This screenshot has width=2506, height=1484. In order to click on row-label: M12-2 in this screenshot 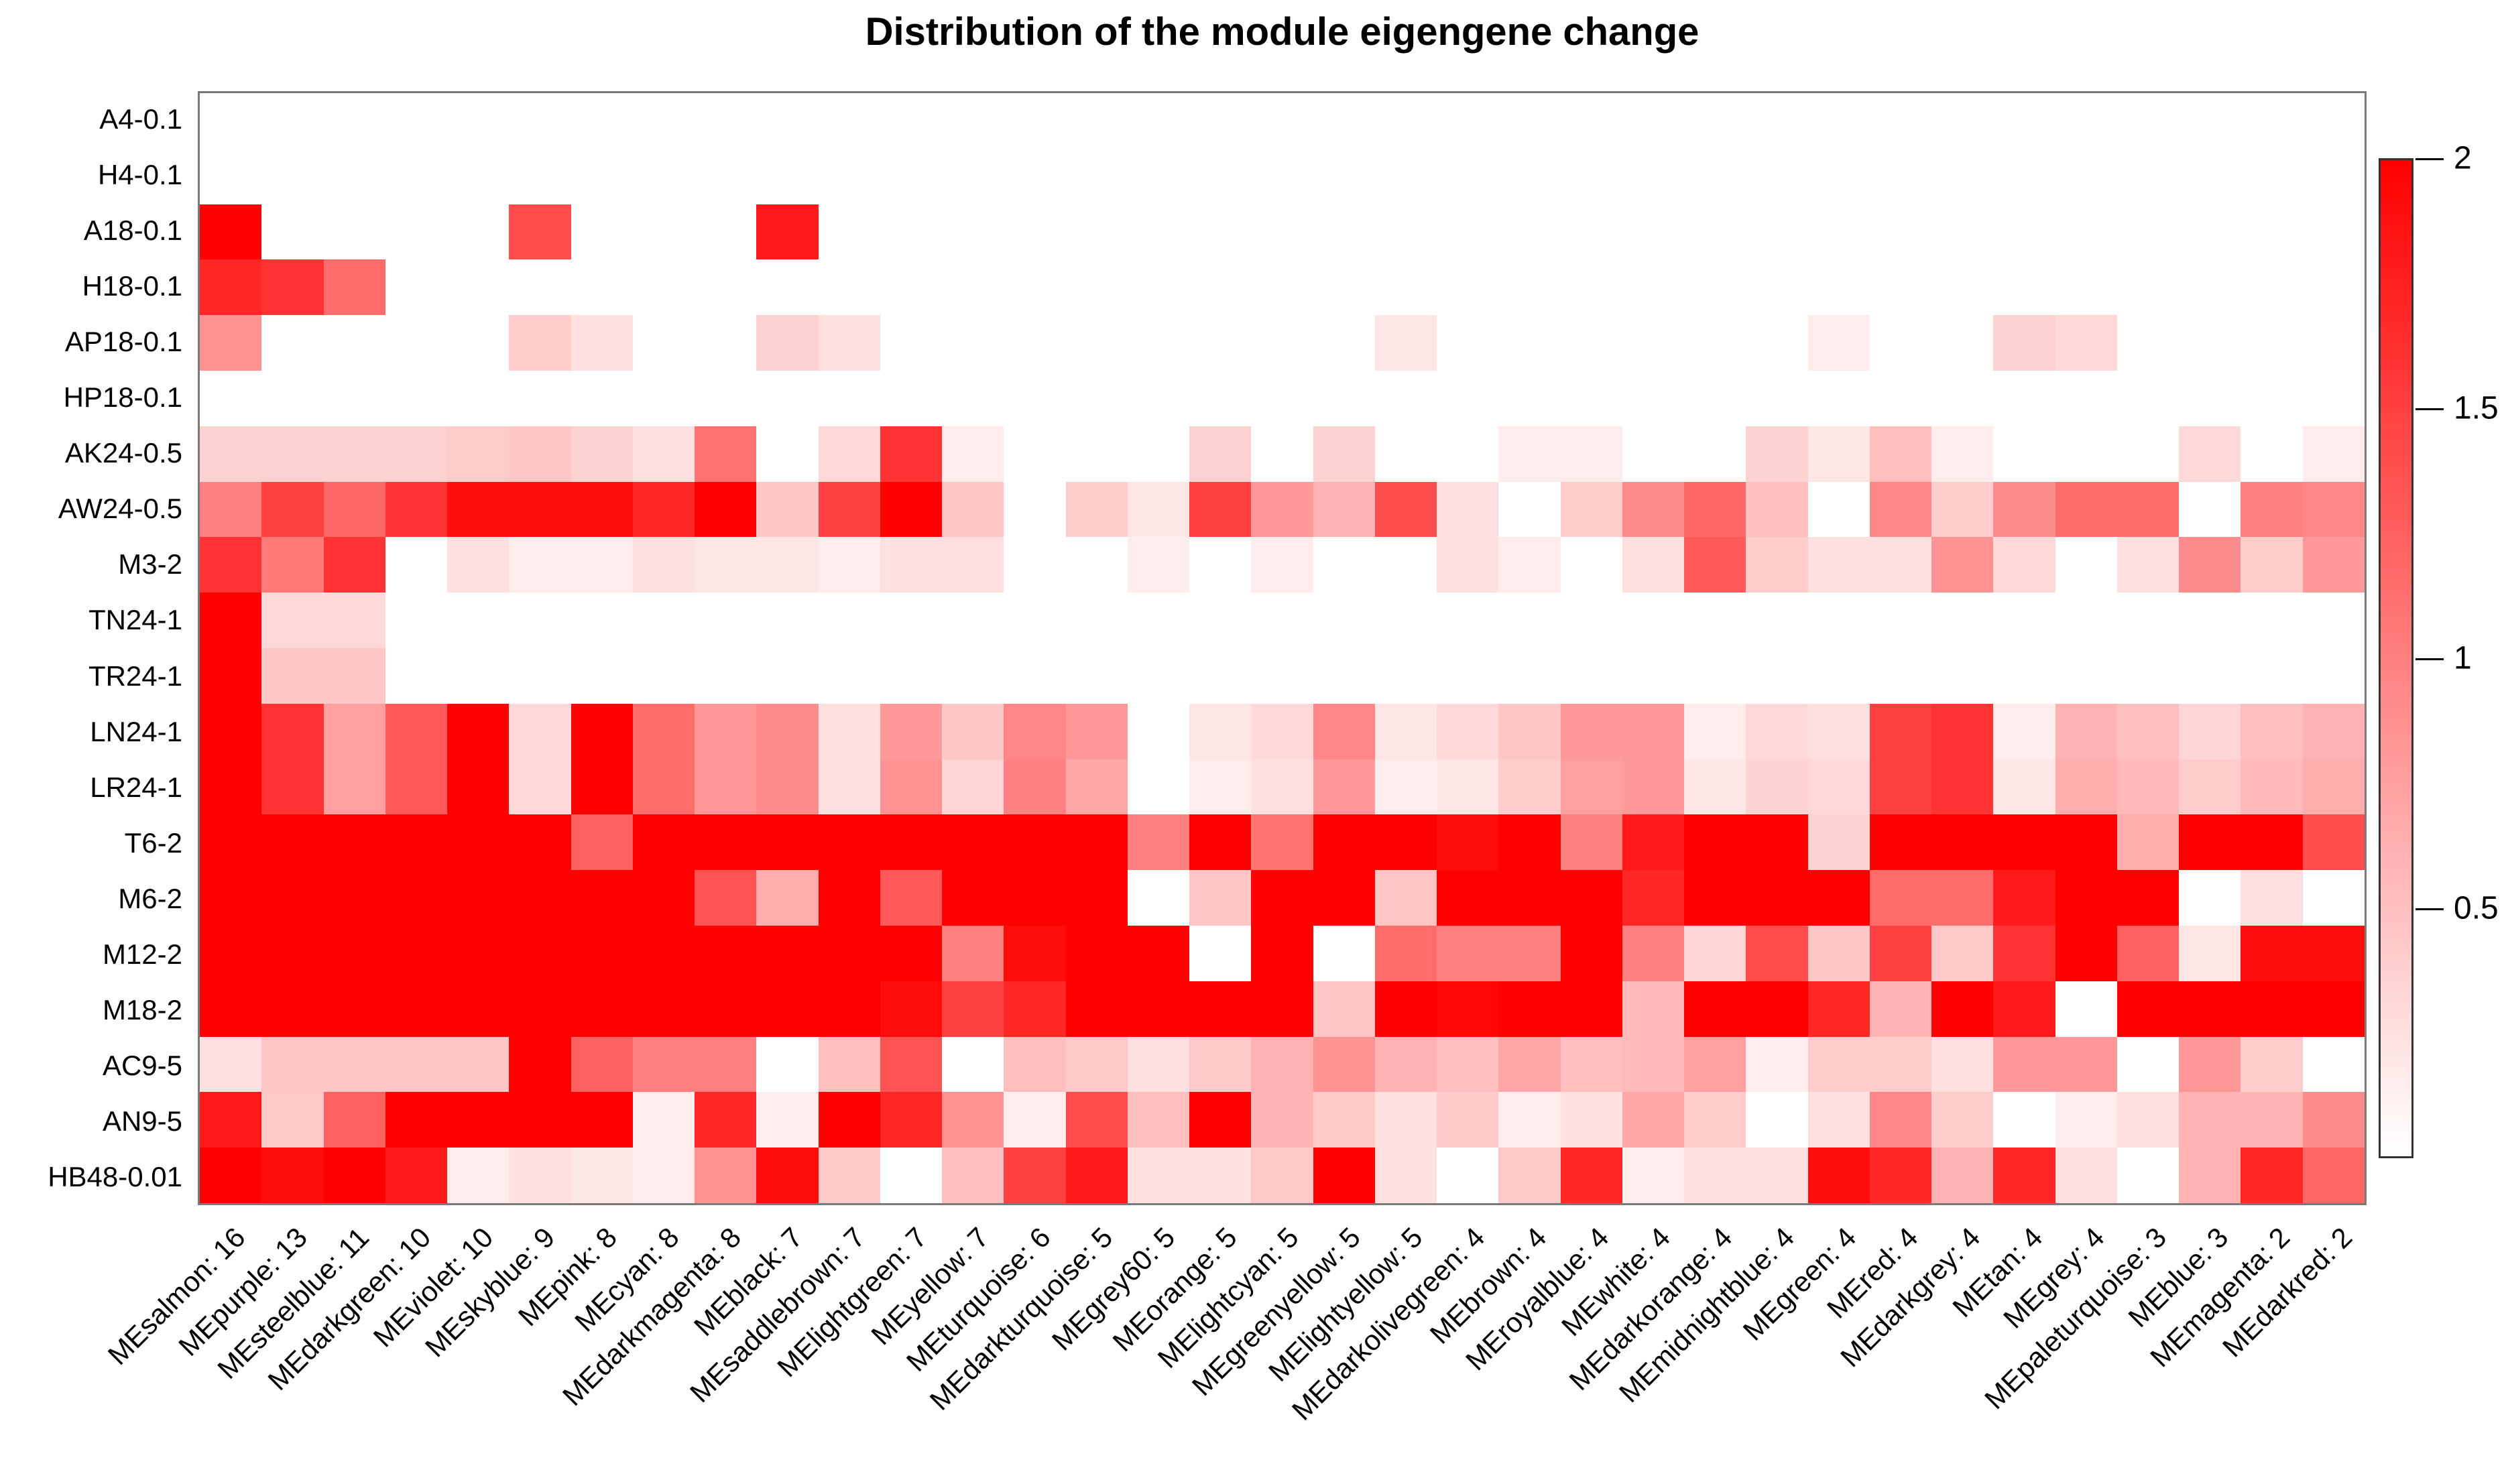, I will do `click(142, 954)`.